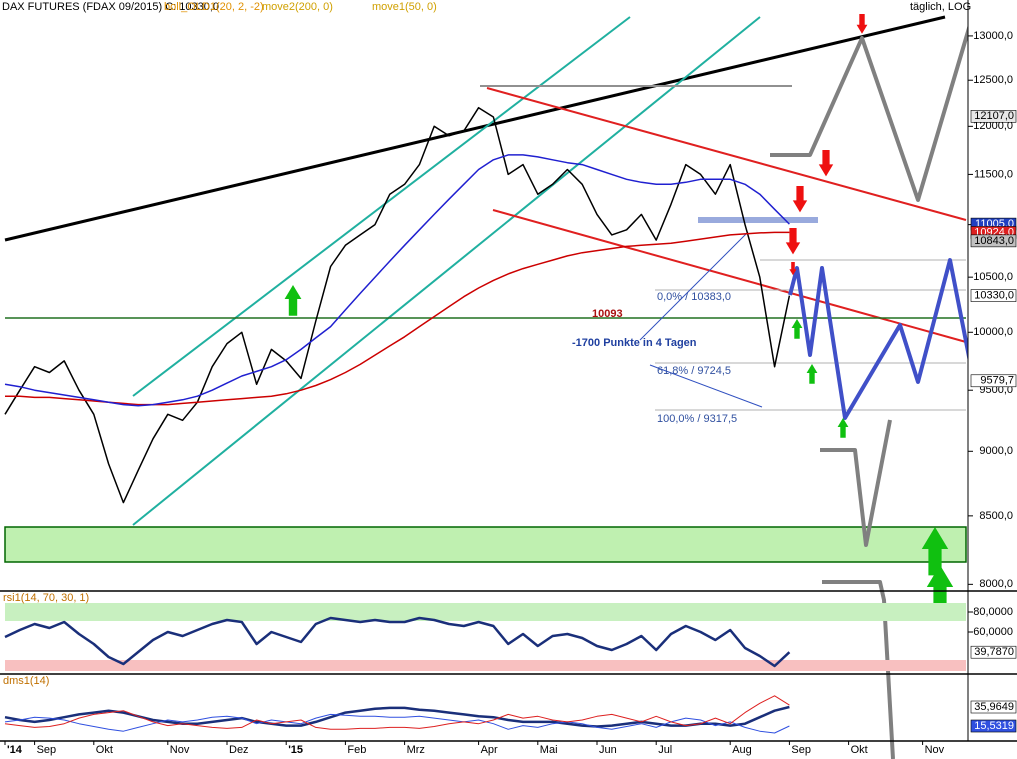 This screenshot has width=1017, height=759. What do you see at coordinates (940, 7) in the screenshot?
I see `scale-label: täglich, LOG` at bounding box center [940, 7].